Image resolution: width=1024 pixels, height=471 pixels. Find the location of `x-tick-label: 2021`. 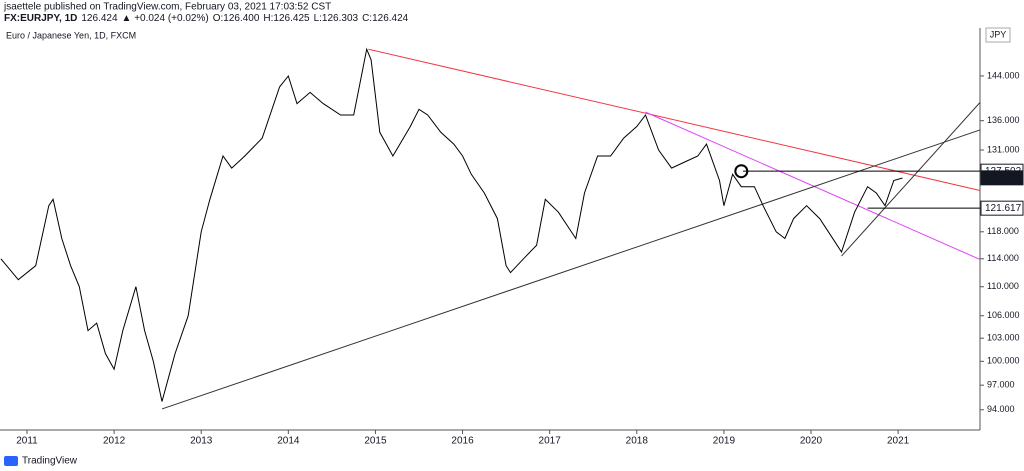

x-tick-label: 2021 is located at coordinates (898, 441).